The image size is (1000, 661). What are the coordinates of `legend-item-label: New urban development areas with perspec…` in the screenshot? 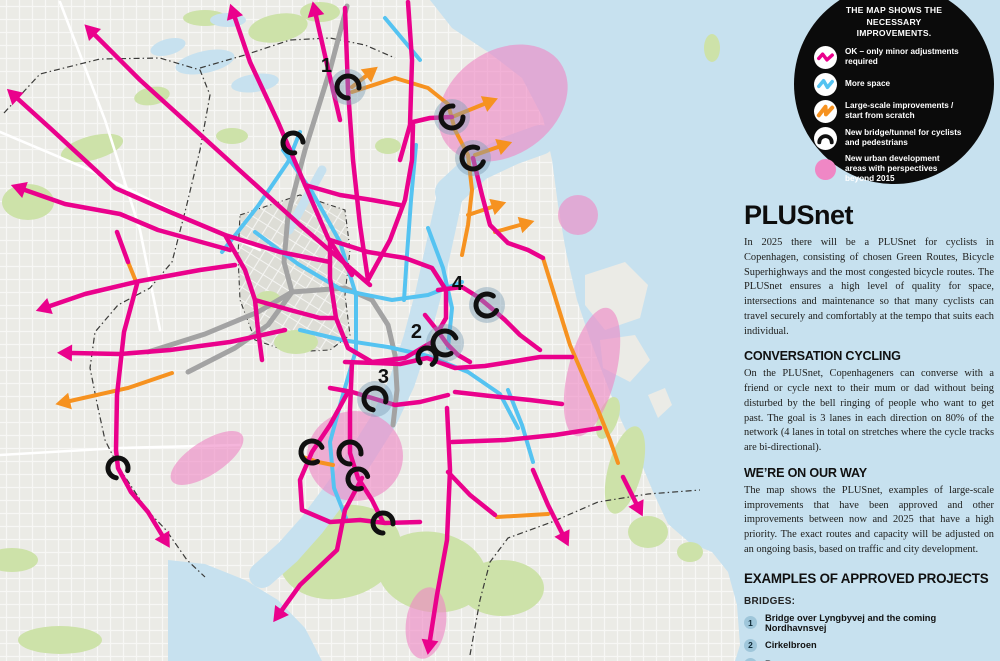 It's located at (892, 168).